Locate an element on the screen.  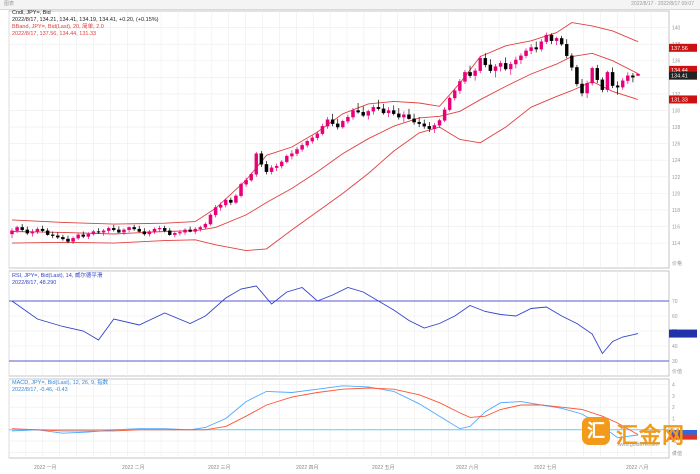
macd-panel-axis-unit: 价值 is located at coordinates (677, 453).